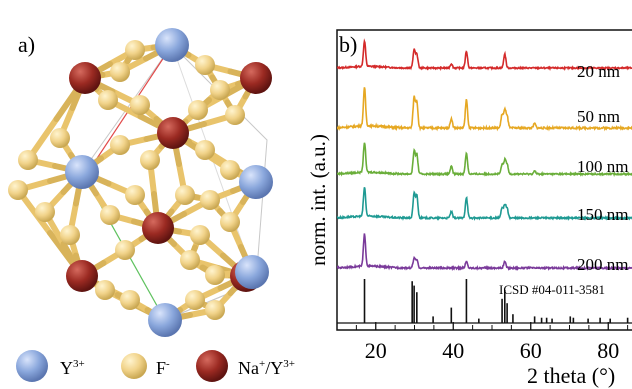 The width and height of the screenshot is (632, 389). I want to click on panel-b-label: b), so click(348, 44).